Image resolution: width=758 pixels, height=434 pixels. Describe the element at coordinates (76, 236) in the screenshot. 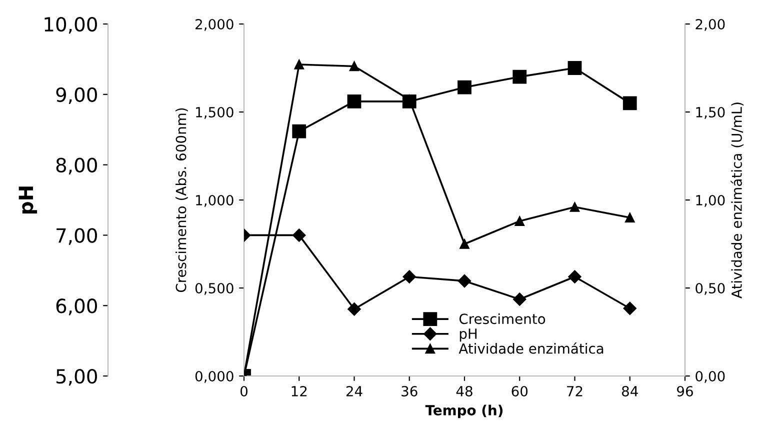

I see `y3-tick-label: 7,00` at that location.